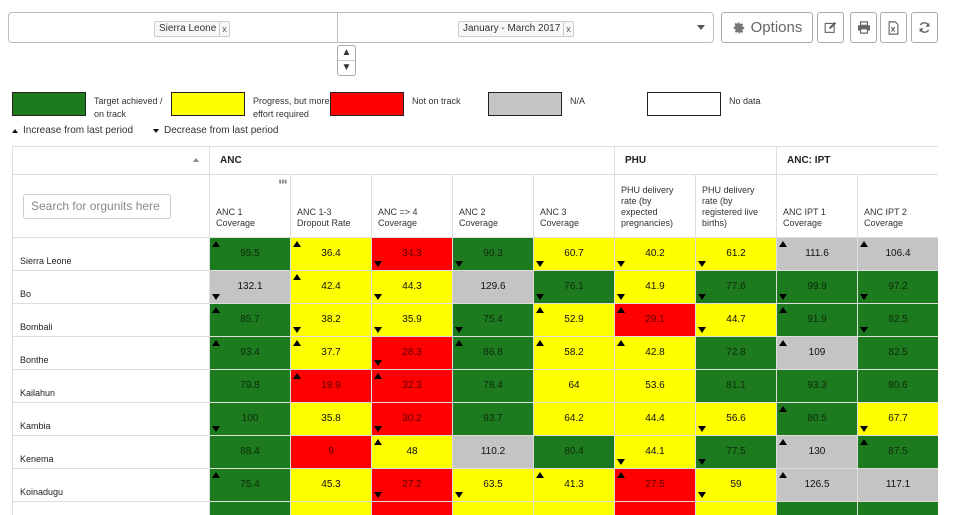  I want to click on score-cell: 93.4, so click(250, 353).